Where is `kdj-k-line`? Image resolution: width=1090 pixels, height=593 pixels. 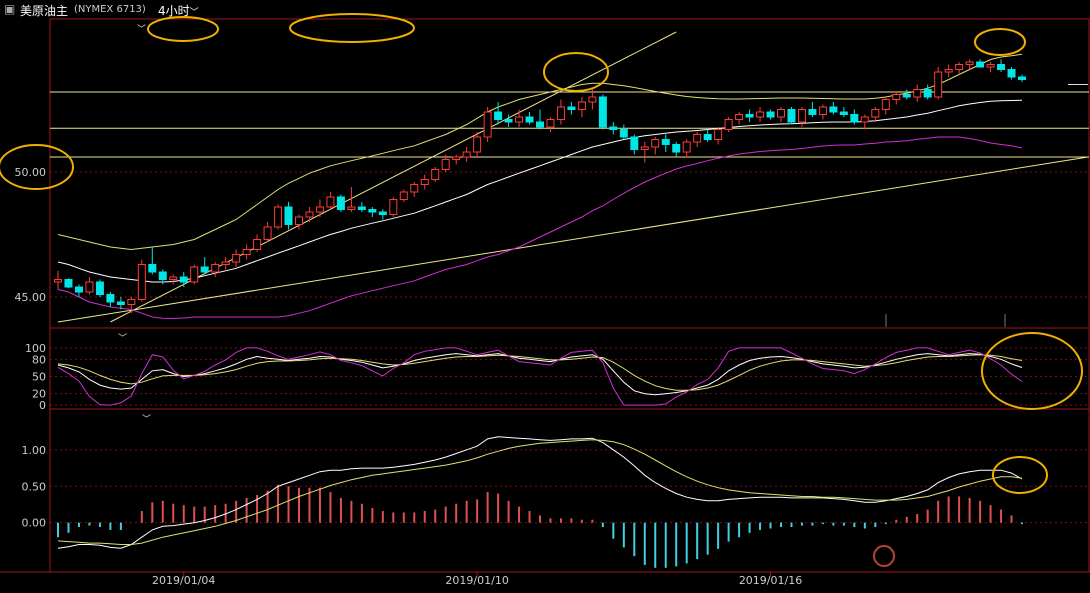
kdj-k-line is located at coordinates (540, 374).